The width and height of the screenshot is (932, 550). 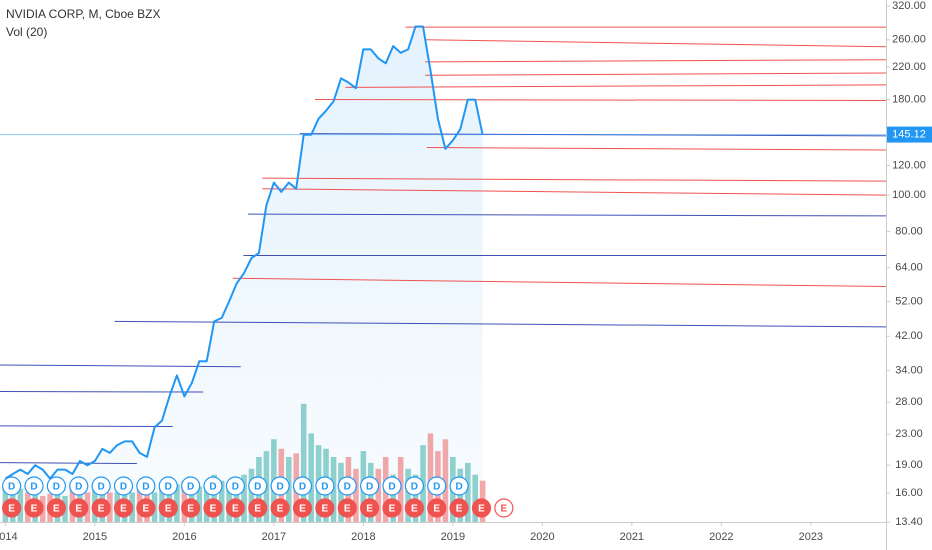 What do you see at coordinates (909, 67) in the screenshot?
I see `y-tick-label: 220.00` at bounding box center [909, 67].